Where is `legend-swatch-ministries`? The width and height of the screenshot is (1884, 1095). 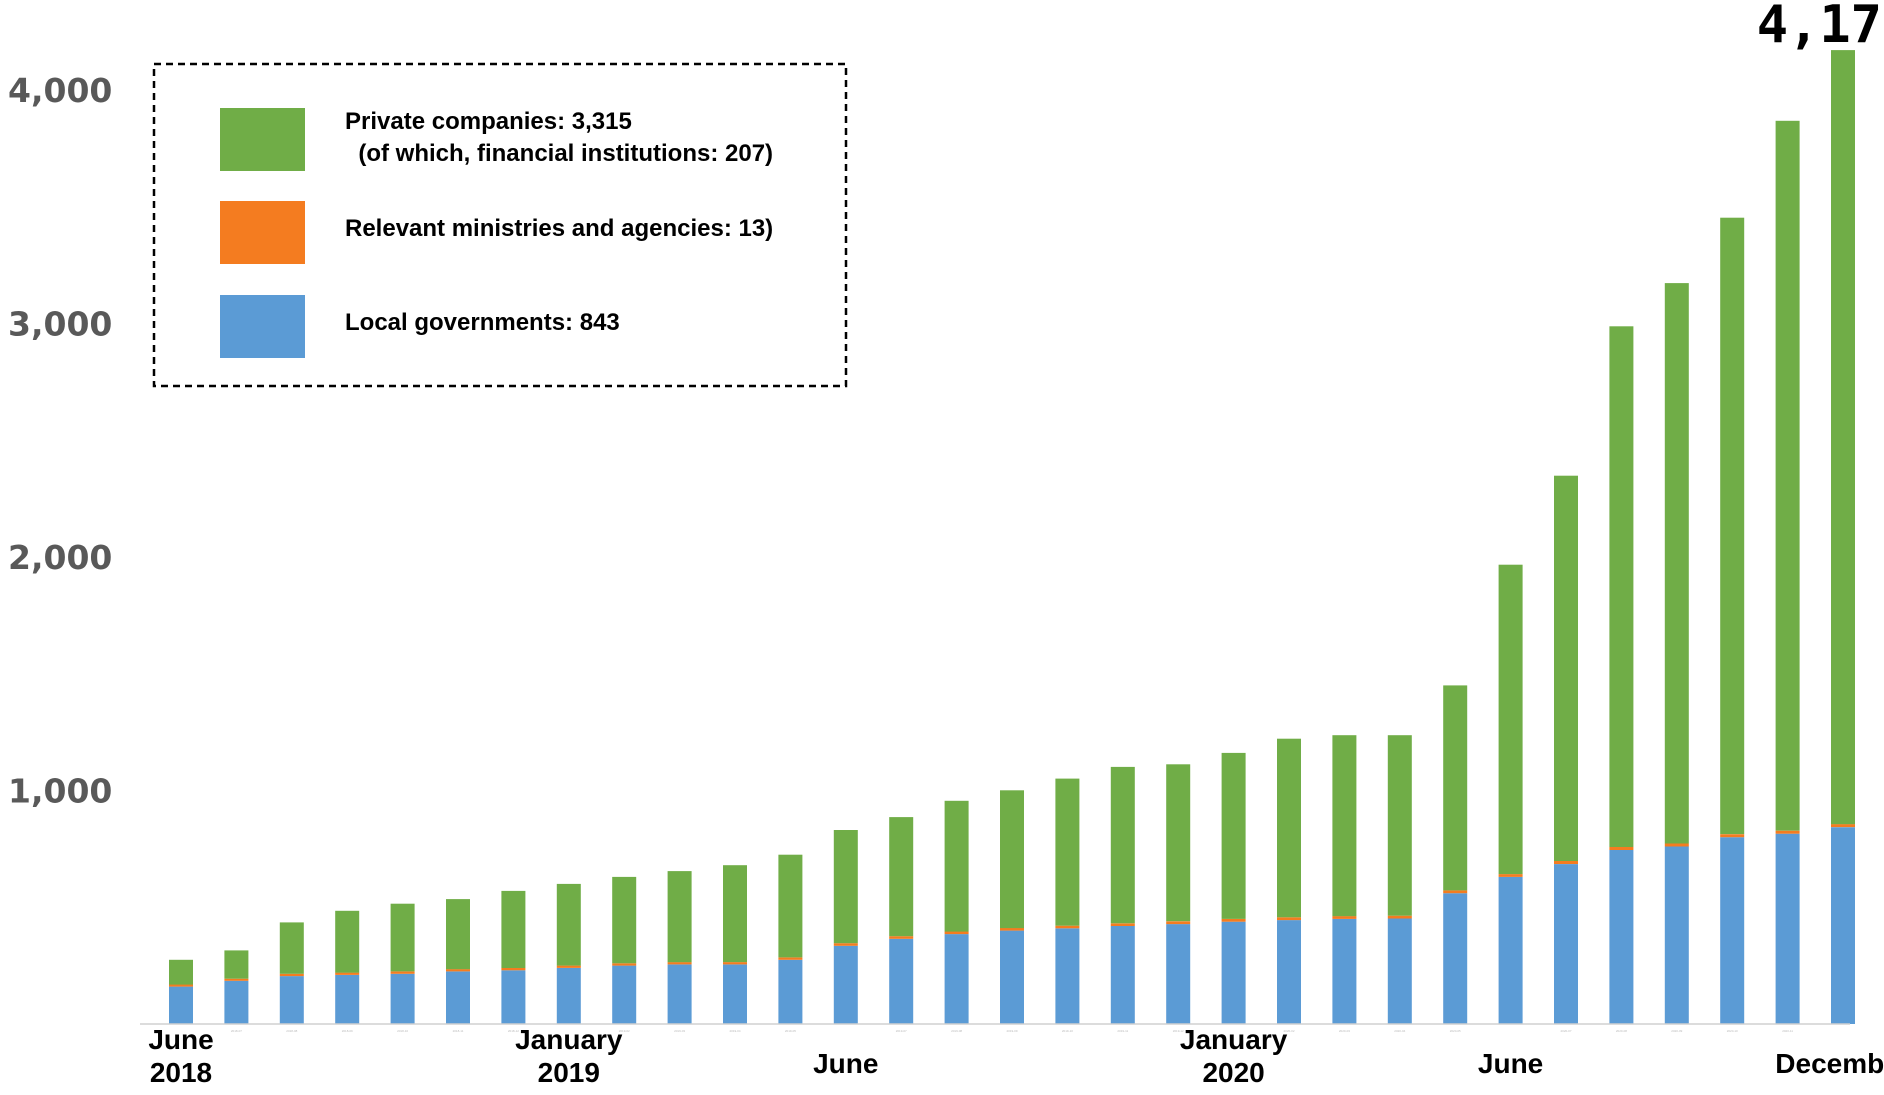
legend-swatch-ministries is located at coordinates (262, 232).